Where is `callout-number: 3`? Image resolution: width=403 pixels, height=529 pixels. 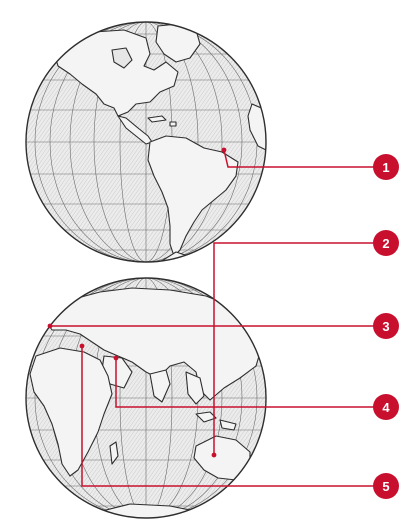
callout-number: 3 is located at coordinates (385, 326).